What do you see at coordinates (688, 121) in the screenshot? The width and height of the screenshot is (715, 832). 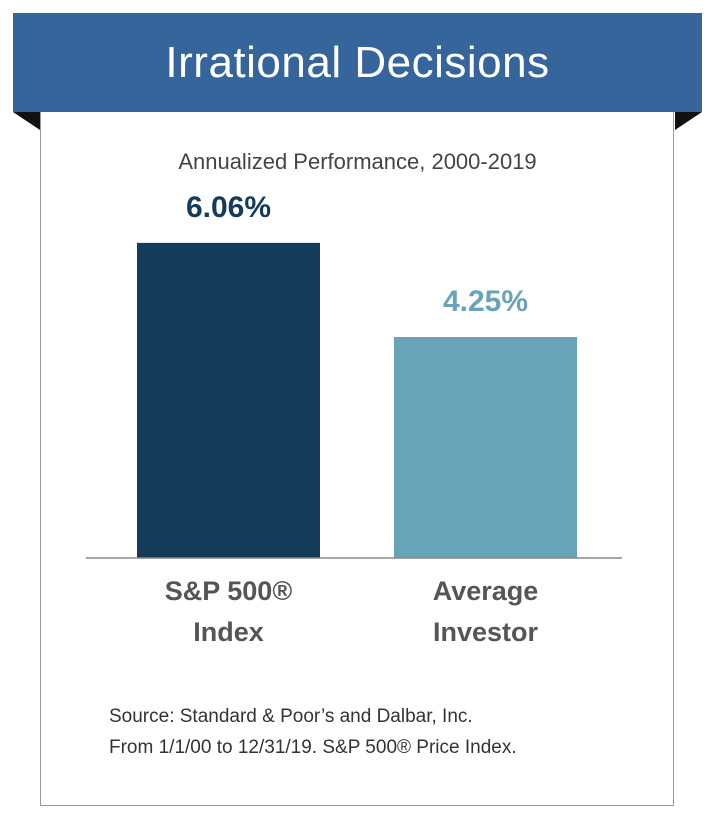 I see `banner-fold-right` at bounding box center [688, 121].